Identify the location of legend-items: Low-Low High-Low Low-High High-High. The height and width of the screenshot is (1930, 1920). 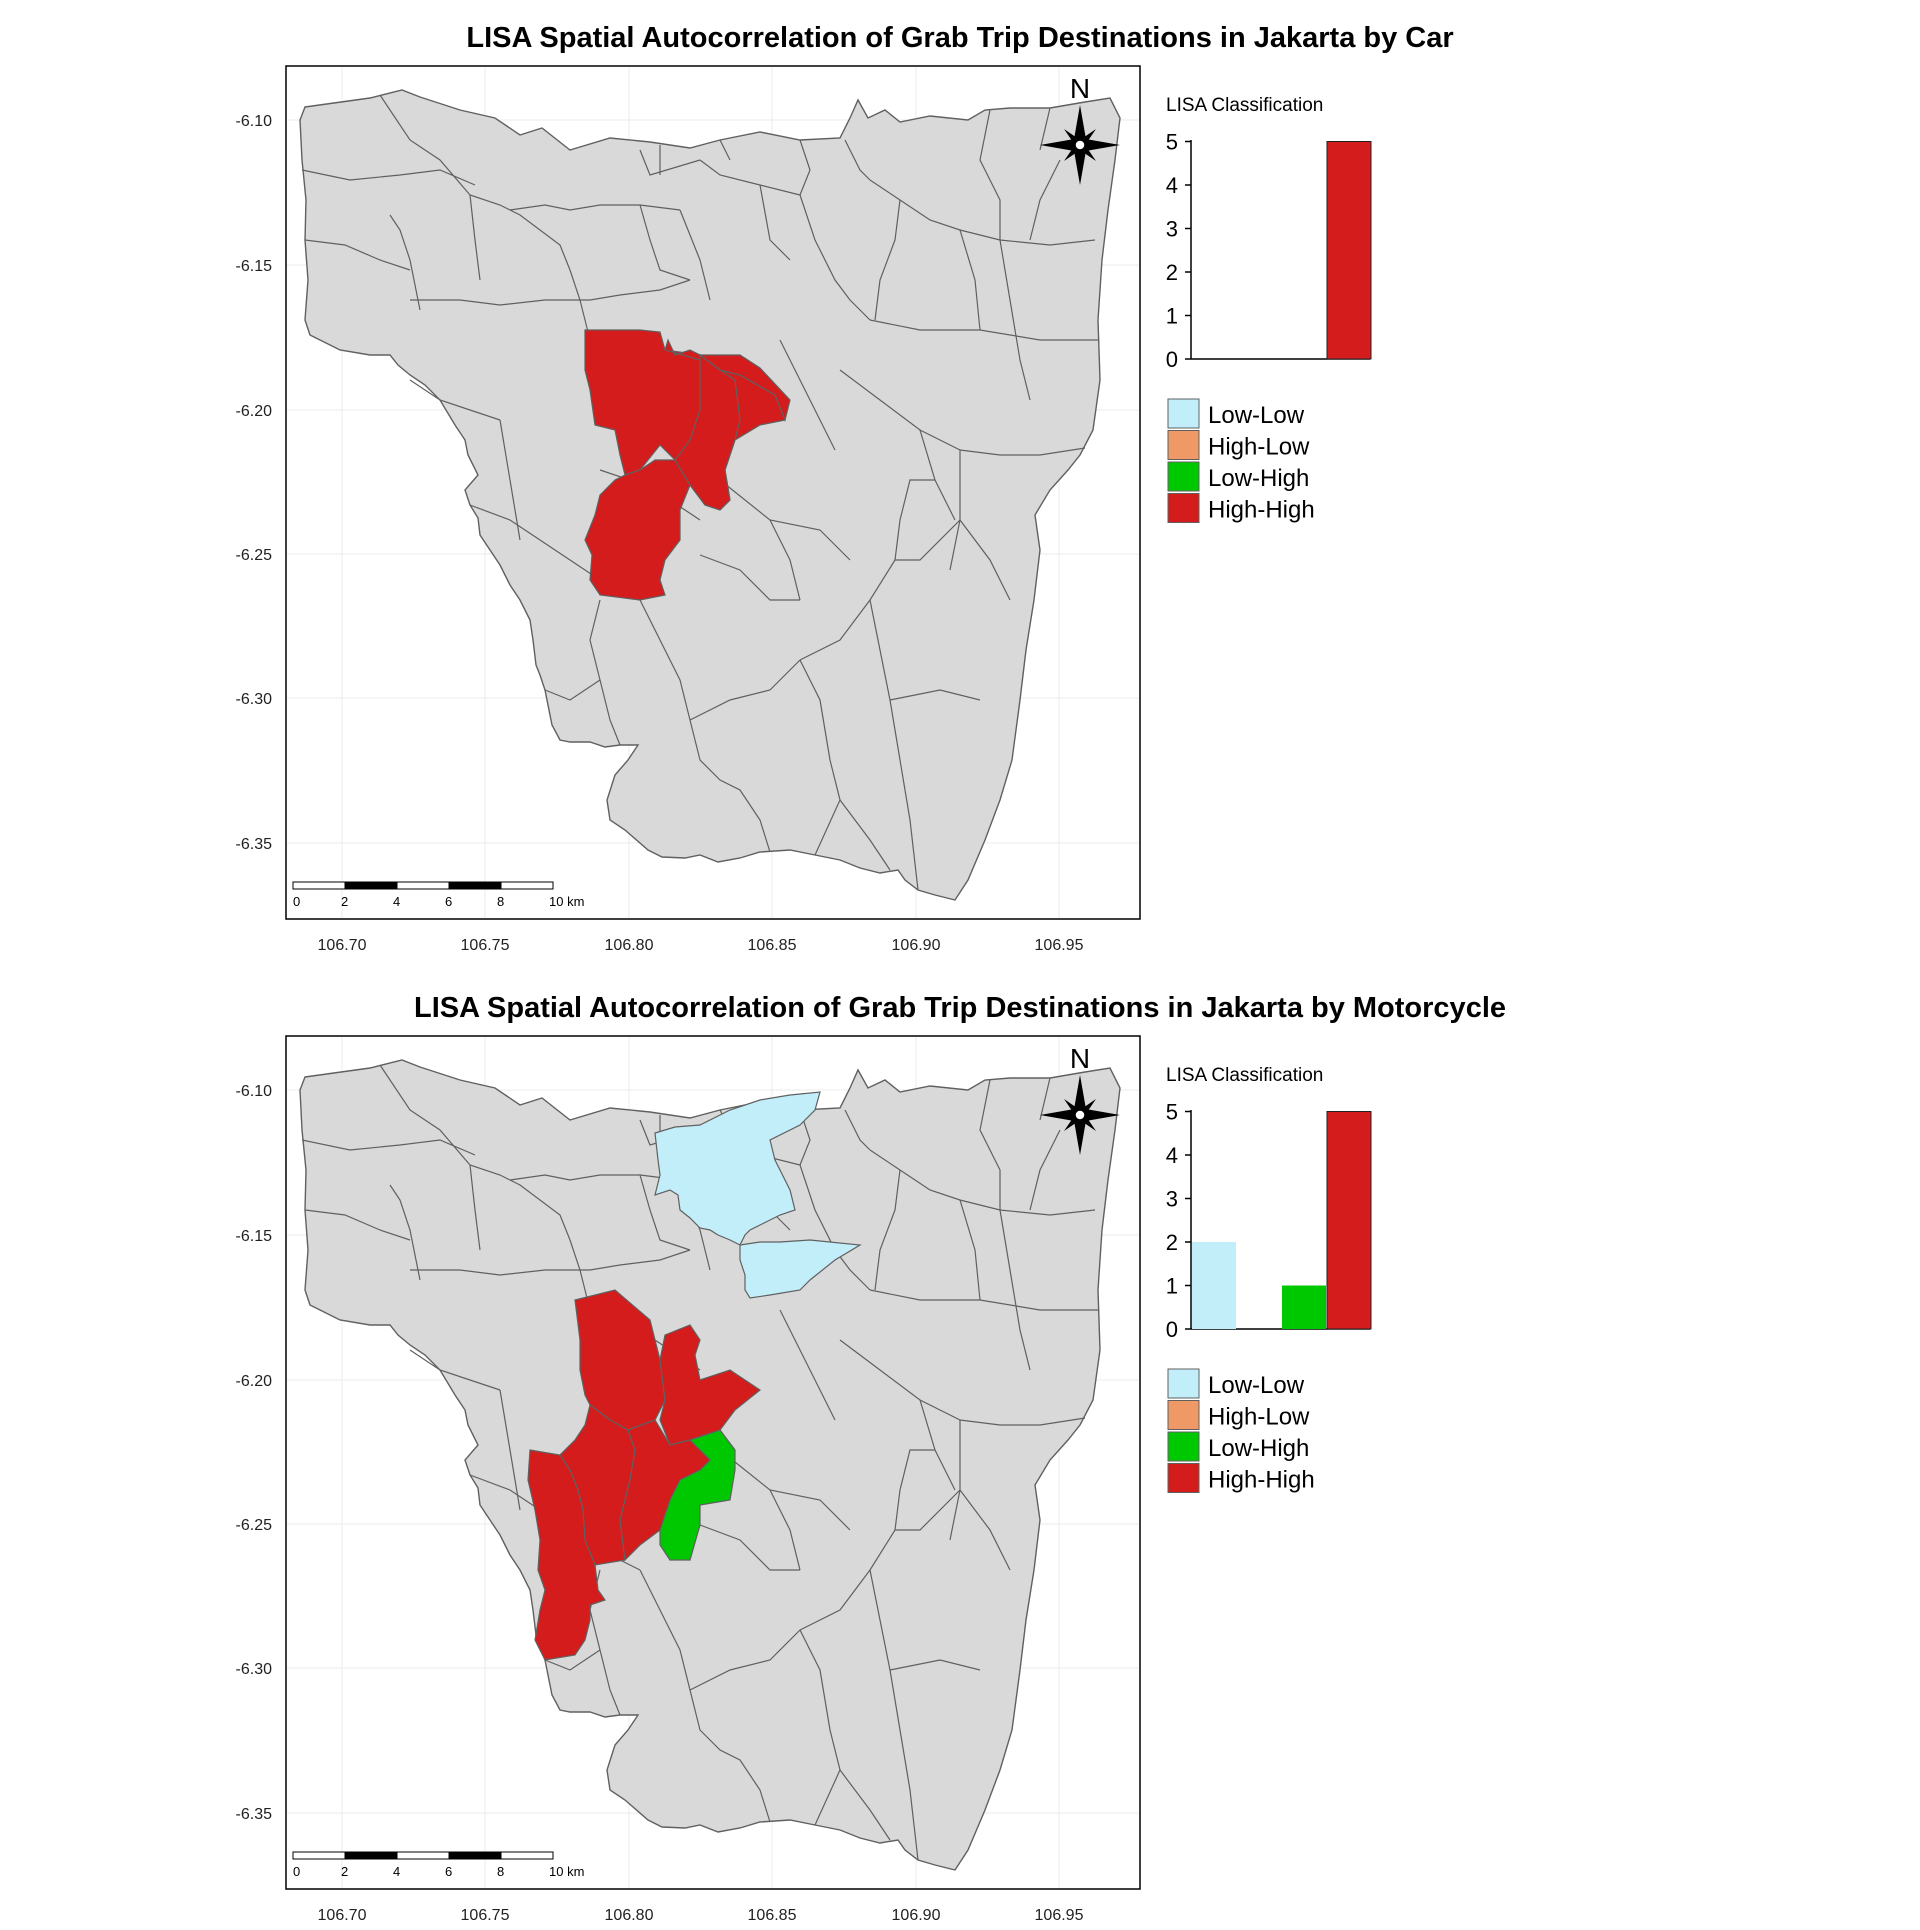
(1241, 461).